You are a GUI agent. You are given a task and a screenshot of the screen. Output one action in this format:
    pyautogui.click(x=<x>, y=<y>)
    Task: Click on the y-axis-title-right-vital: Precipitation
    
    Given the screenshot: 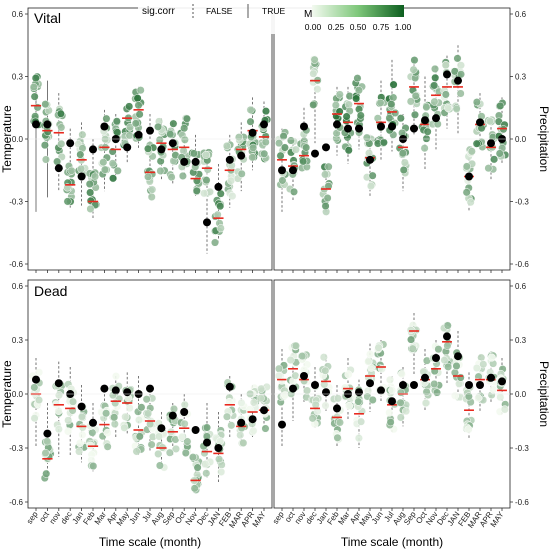 What is the action you would take?
    pyautogui.click(x=543, y=139)
    